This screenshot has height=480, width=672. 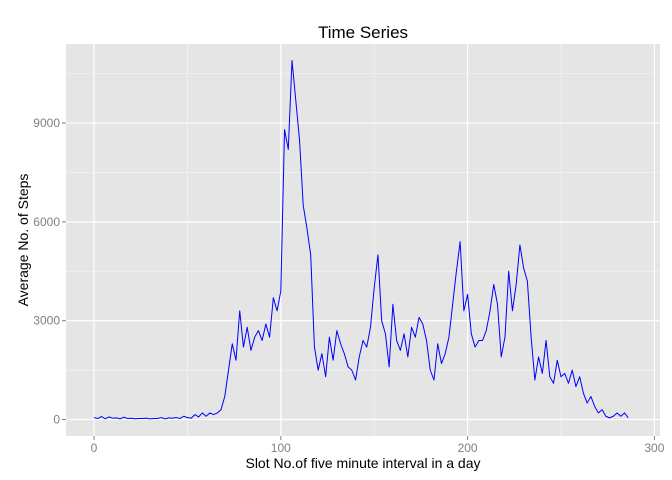 I want to click on x-axis-title: Slot No.of five minute interval in a day, so click(x=362, y=463).